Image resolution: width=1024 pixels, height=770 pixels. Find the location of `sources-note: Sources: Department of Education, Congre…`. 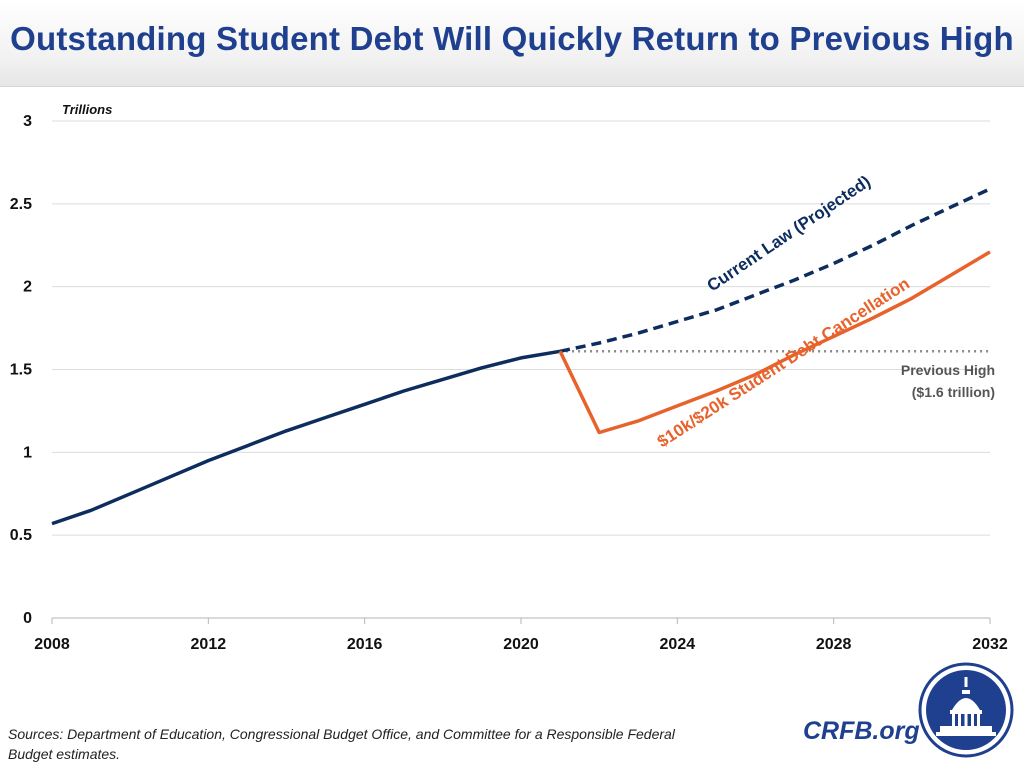

sources-note: Sources: Department of Education, Congre… is located at coordinates (341, 744).